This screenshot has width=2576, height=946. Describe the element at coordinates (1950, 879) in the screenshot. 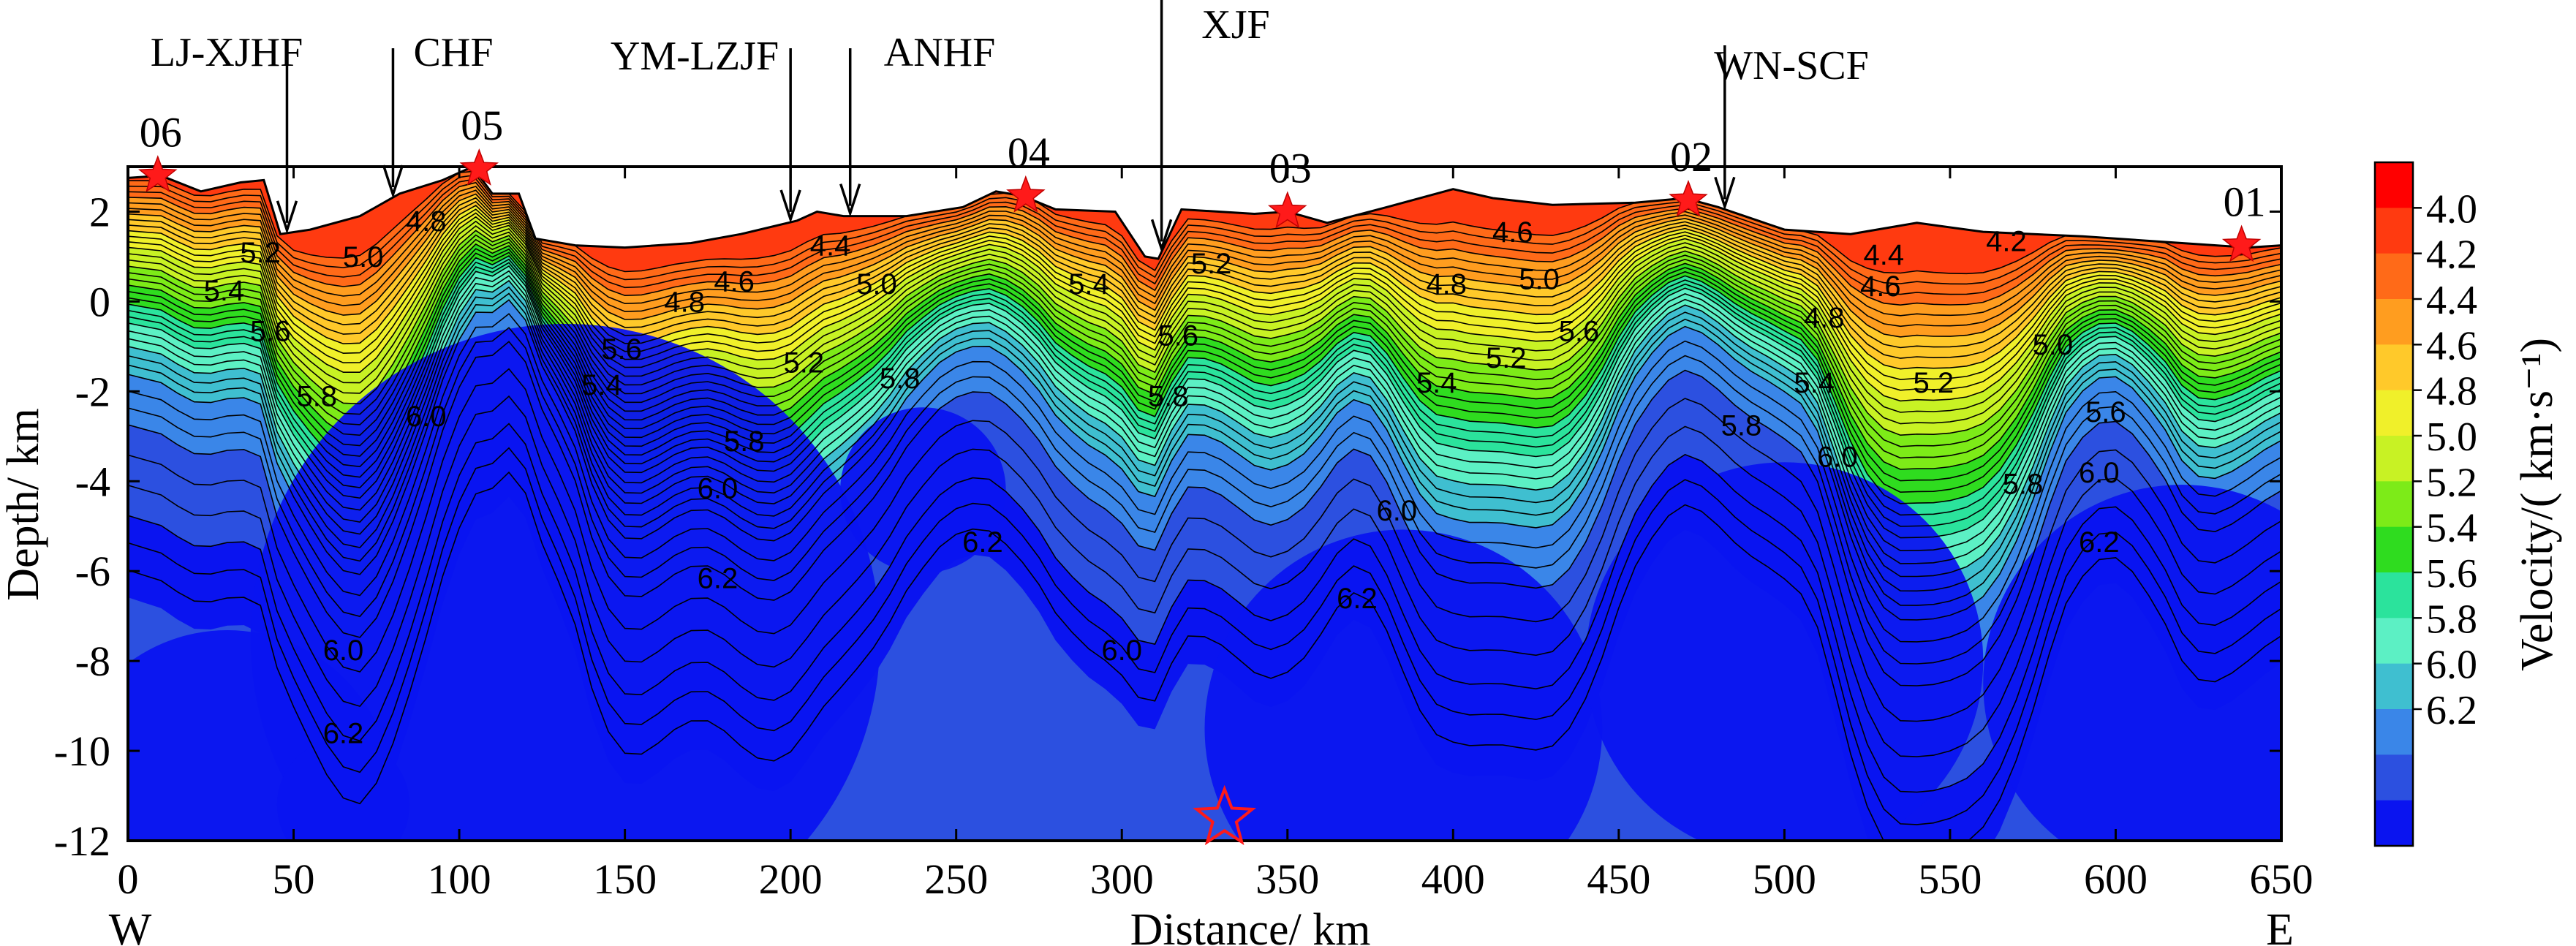

I see `x-tick-label: 550` at that location.